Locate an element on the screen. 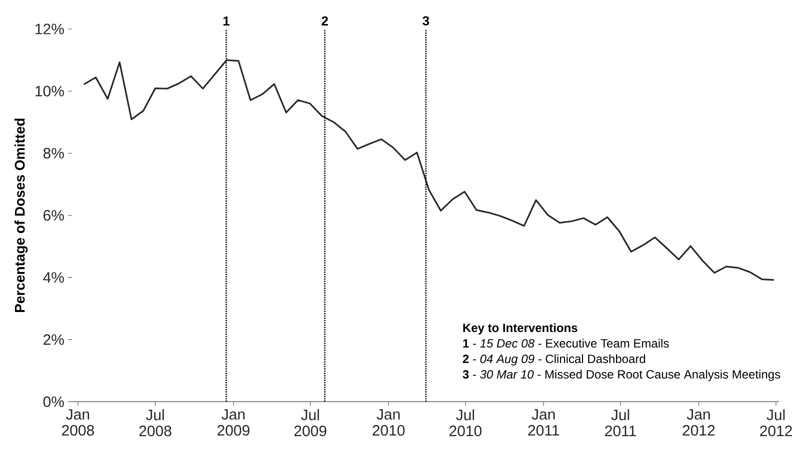 This screenshot has height=457, width=812. x-tick-label: Jan 2008 is located at coordinates (78, 422).